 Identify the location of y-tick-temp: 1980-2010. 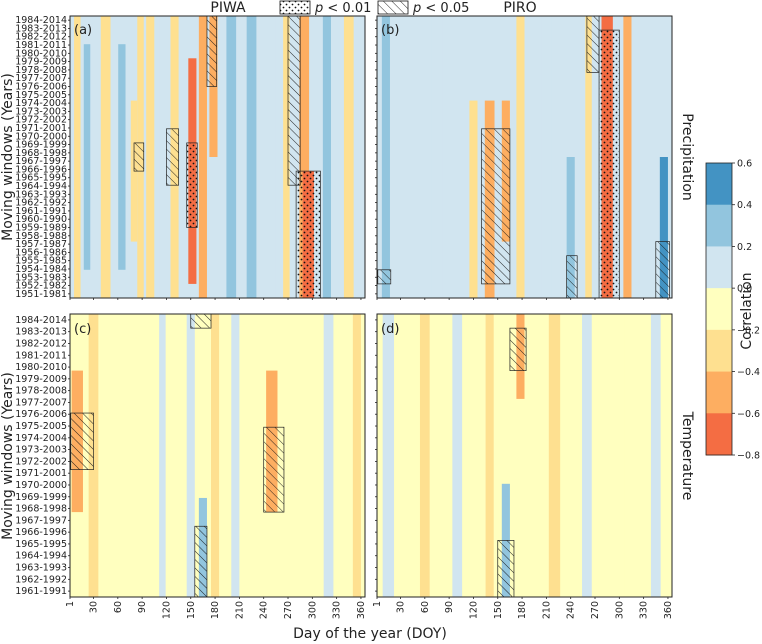
(41, 367).